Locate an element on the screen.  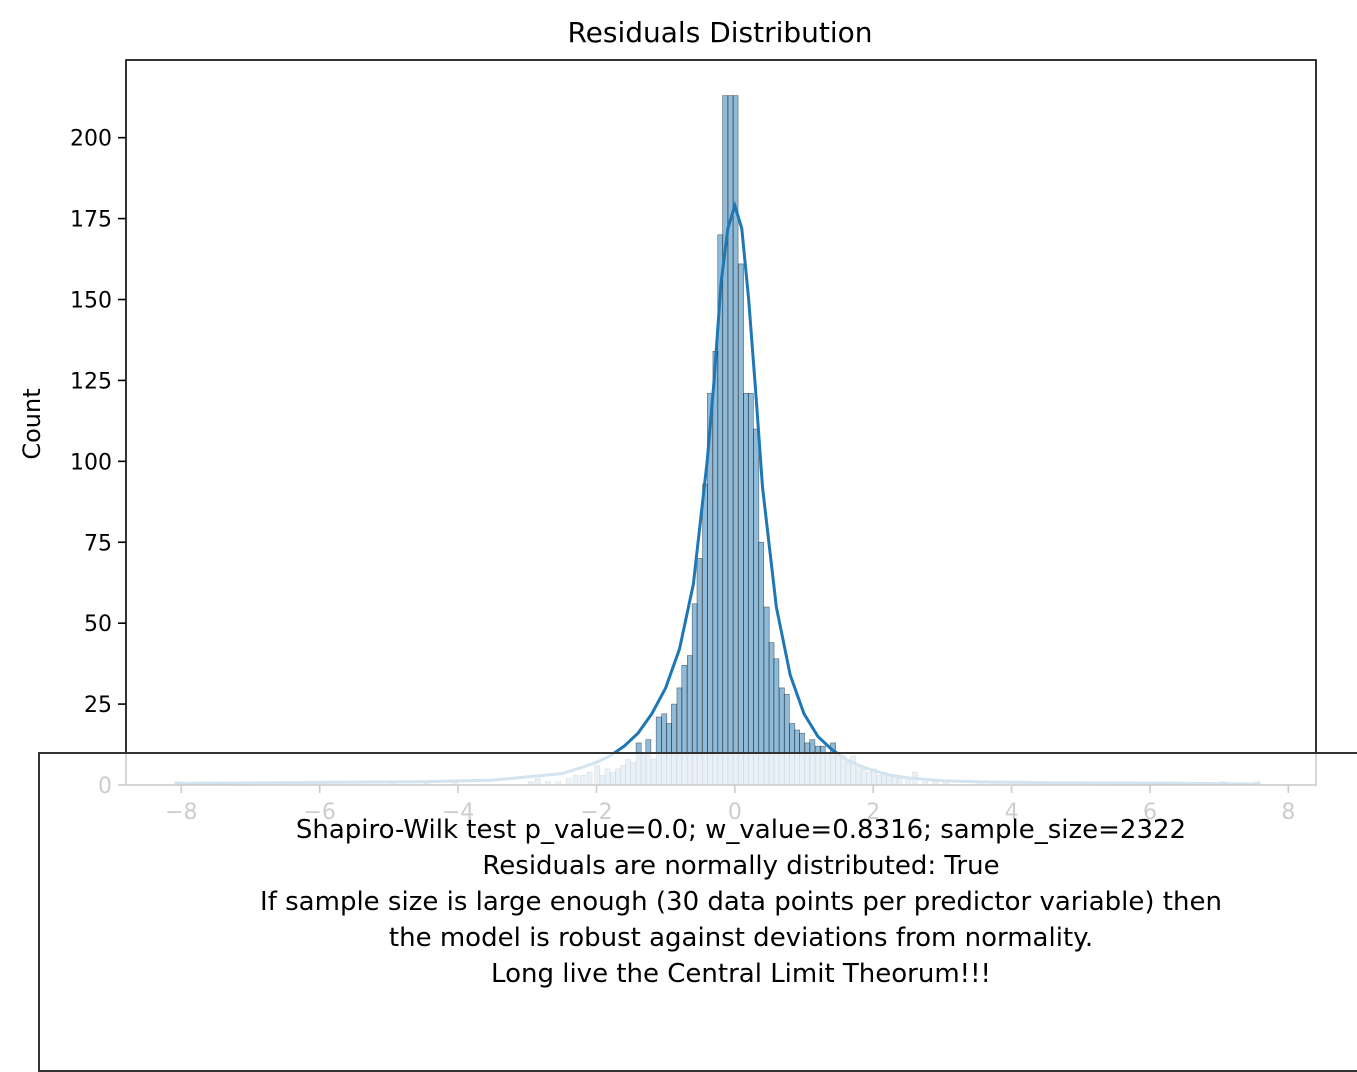
y-tick-label: 100 is located at coordinates (91, 462).